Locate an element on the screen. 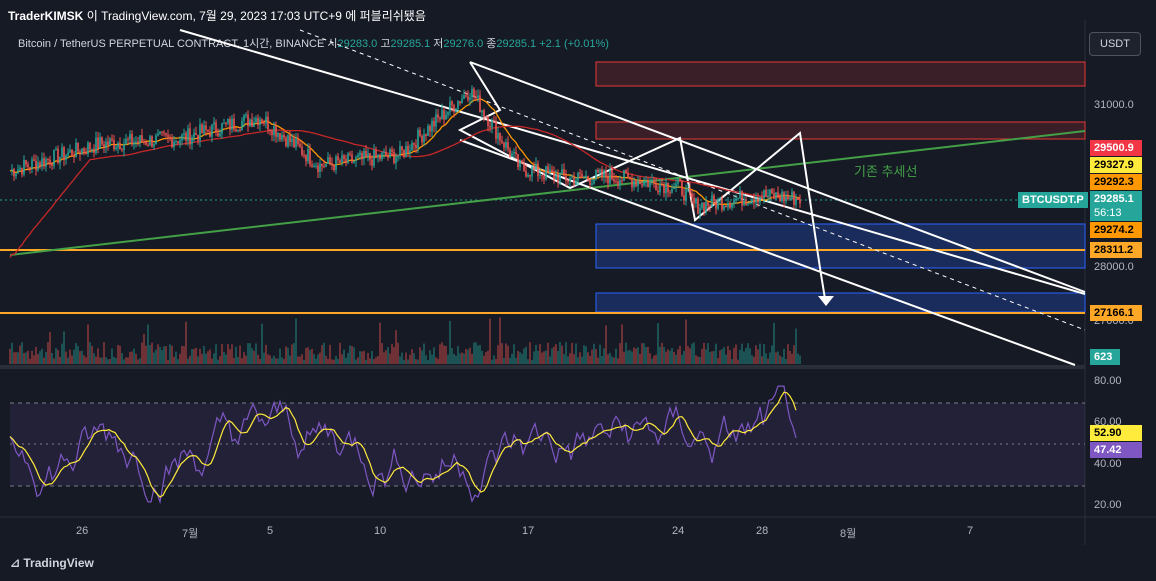 The image size is (1156, 581). rsi-line is located at coordinates (403, 445).